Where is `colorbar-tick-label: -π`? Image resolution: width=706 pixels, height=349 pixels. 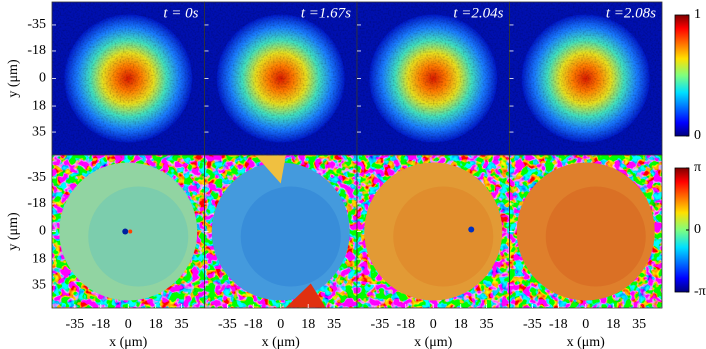
colorbar-tick-label: -π is located at coordinates (700, 291).